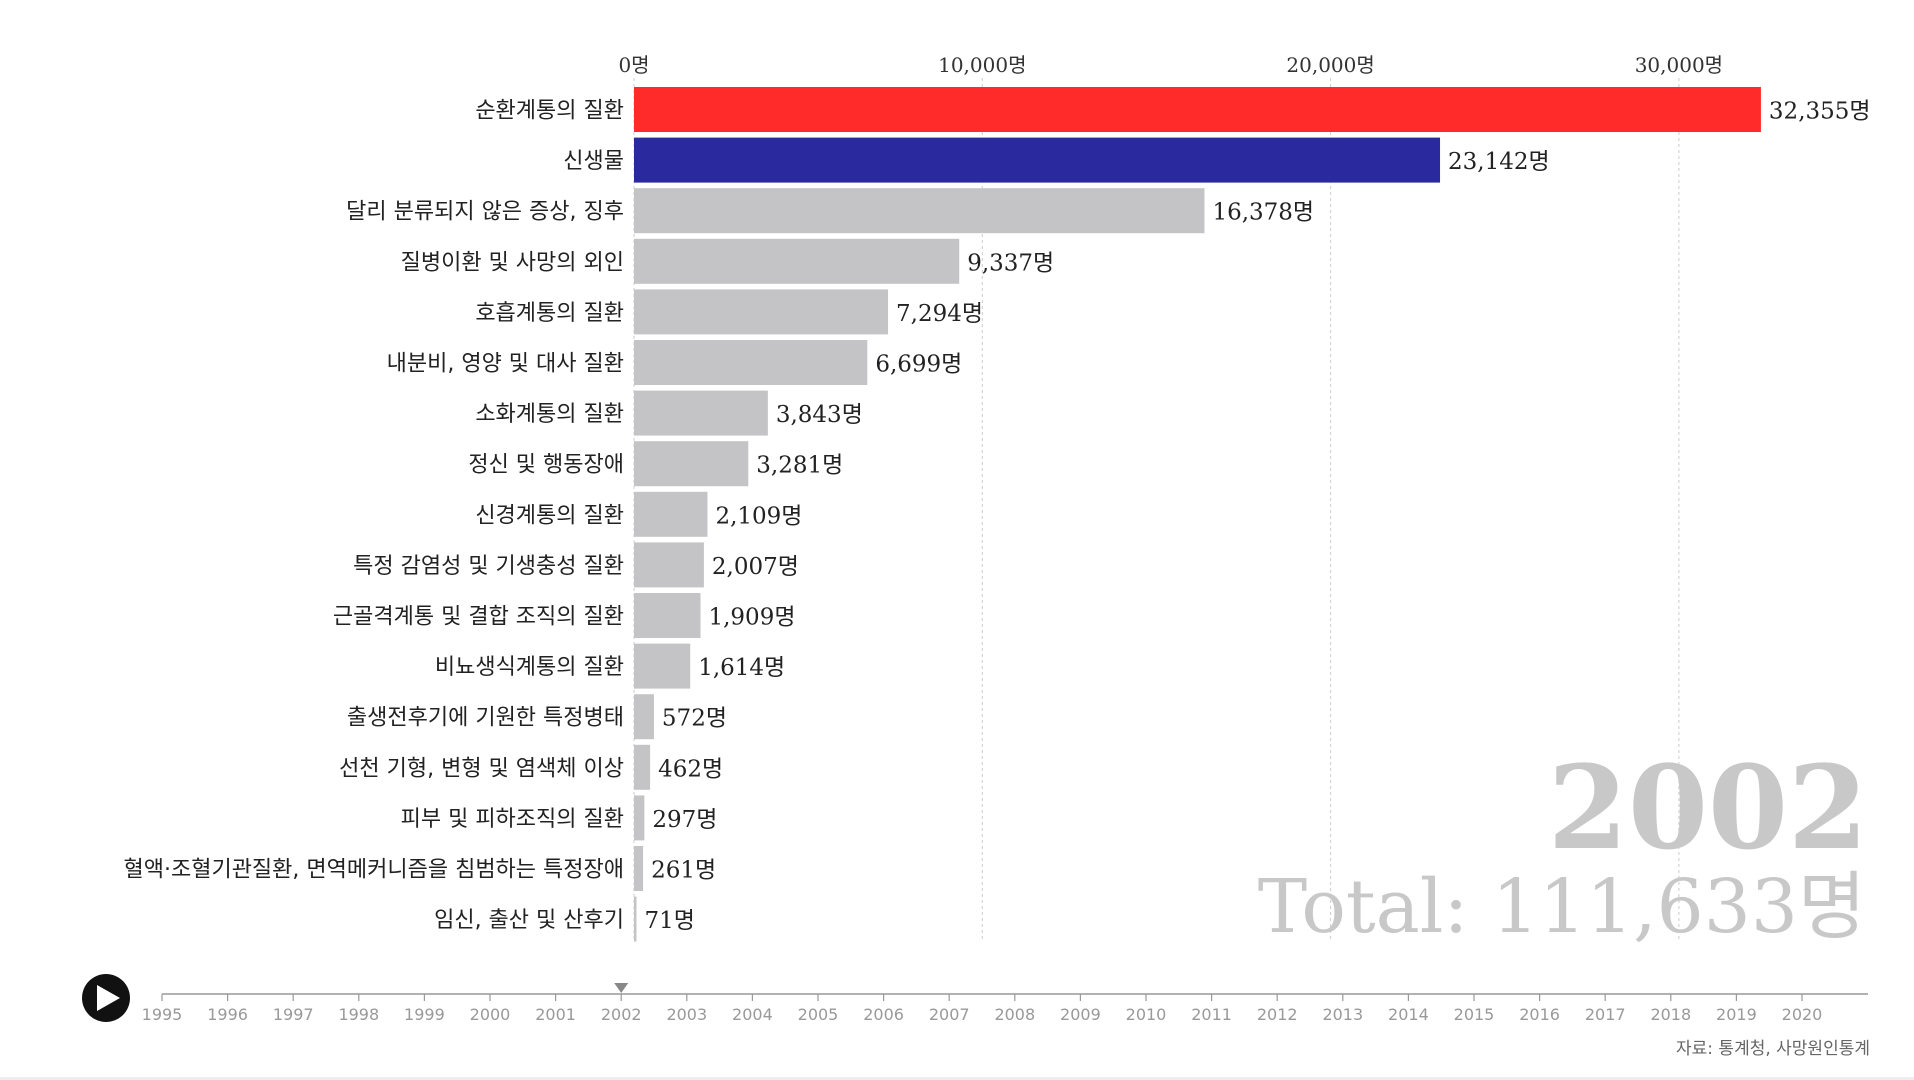 The image size is (1914, 1080). Describe the element at coordinates (752, 1014) in the screenshot. I see `timeline-year-label: 2004` at that location.